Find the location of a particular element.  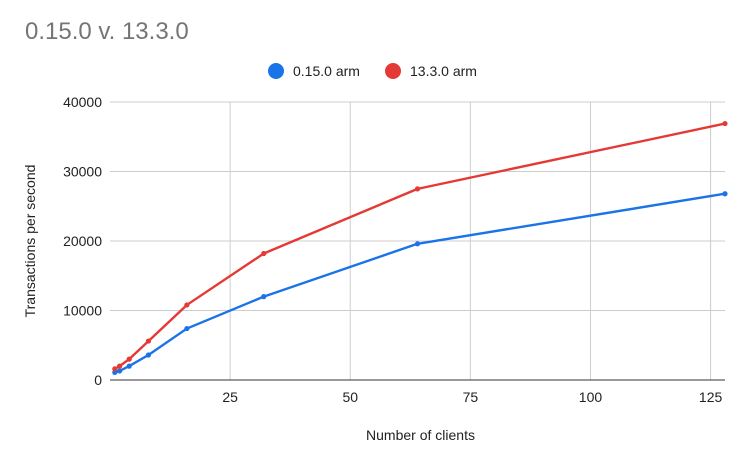

y-tick-label: 0 is located at coordinates (98, 380).